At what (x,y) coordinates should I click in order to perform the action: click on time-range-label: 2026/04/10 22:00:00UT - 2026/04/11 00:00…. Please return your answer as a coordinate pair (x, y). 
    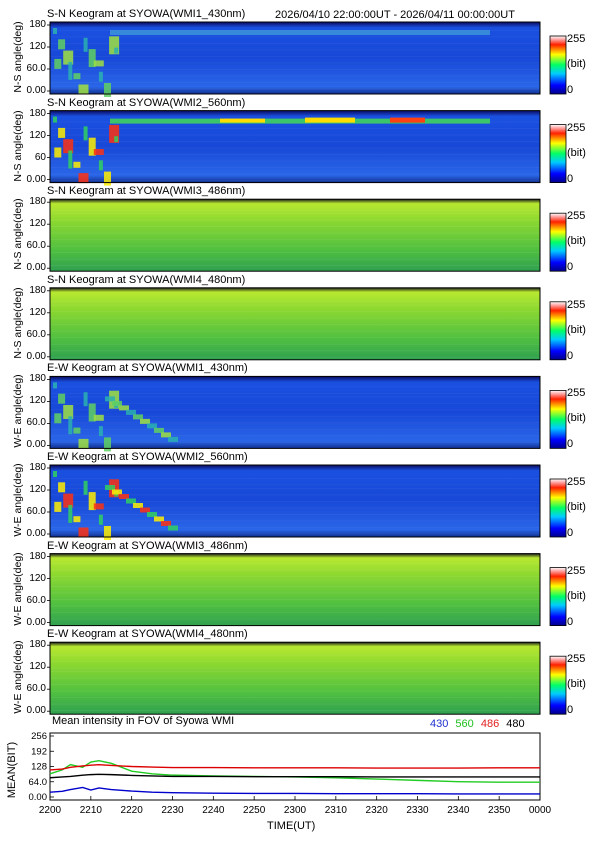
    Looking at the image, I should click on (395, 15).